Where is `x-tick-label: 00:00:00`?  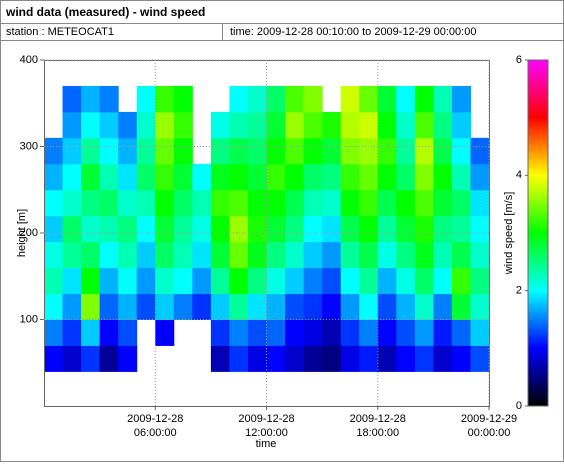 x-tick-label: 00:00:00 is located at coordinates (489, 433).